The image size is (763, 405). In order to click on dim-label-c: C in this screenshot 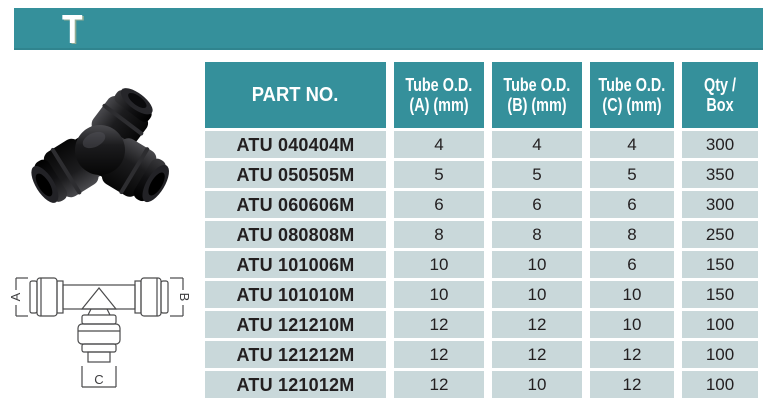, I will do `click(98, 379)`.